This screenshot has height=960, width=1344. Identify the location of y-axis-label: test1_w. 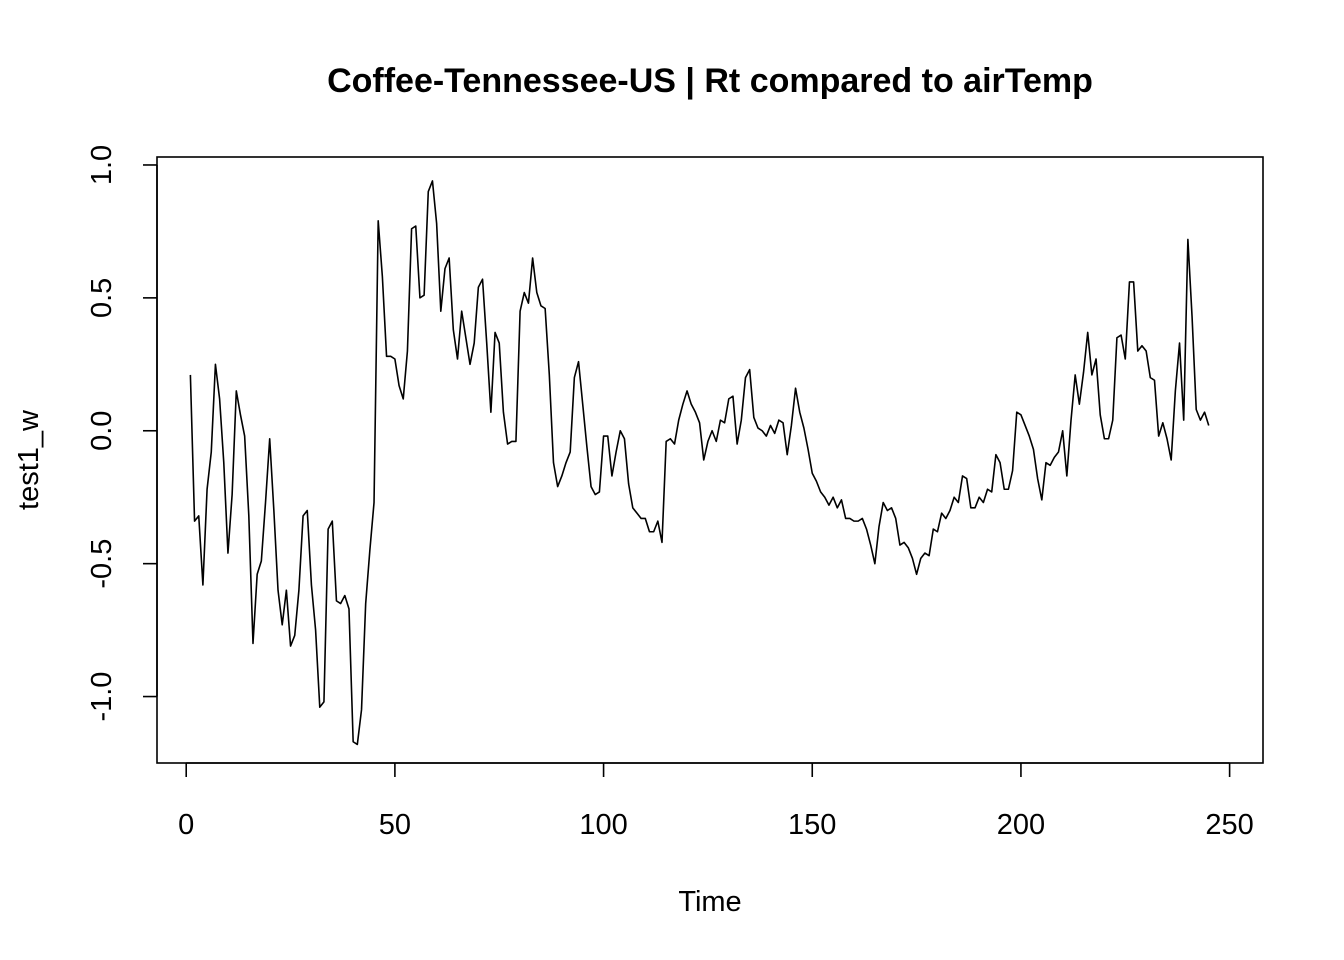
(29, 459).